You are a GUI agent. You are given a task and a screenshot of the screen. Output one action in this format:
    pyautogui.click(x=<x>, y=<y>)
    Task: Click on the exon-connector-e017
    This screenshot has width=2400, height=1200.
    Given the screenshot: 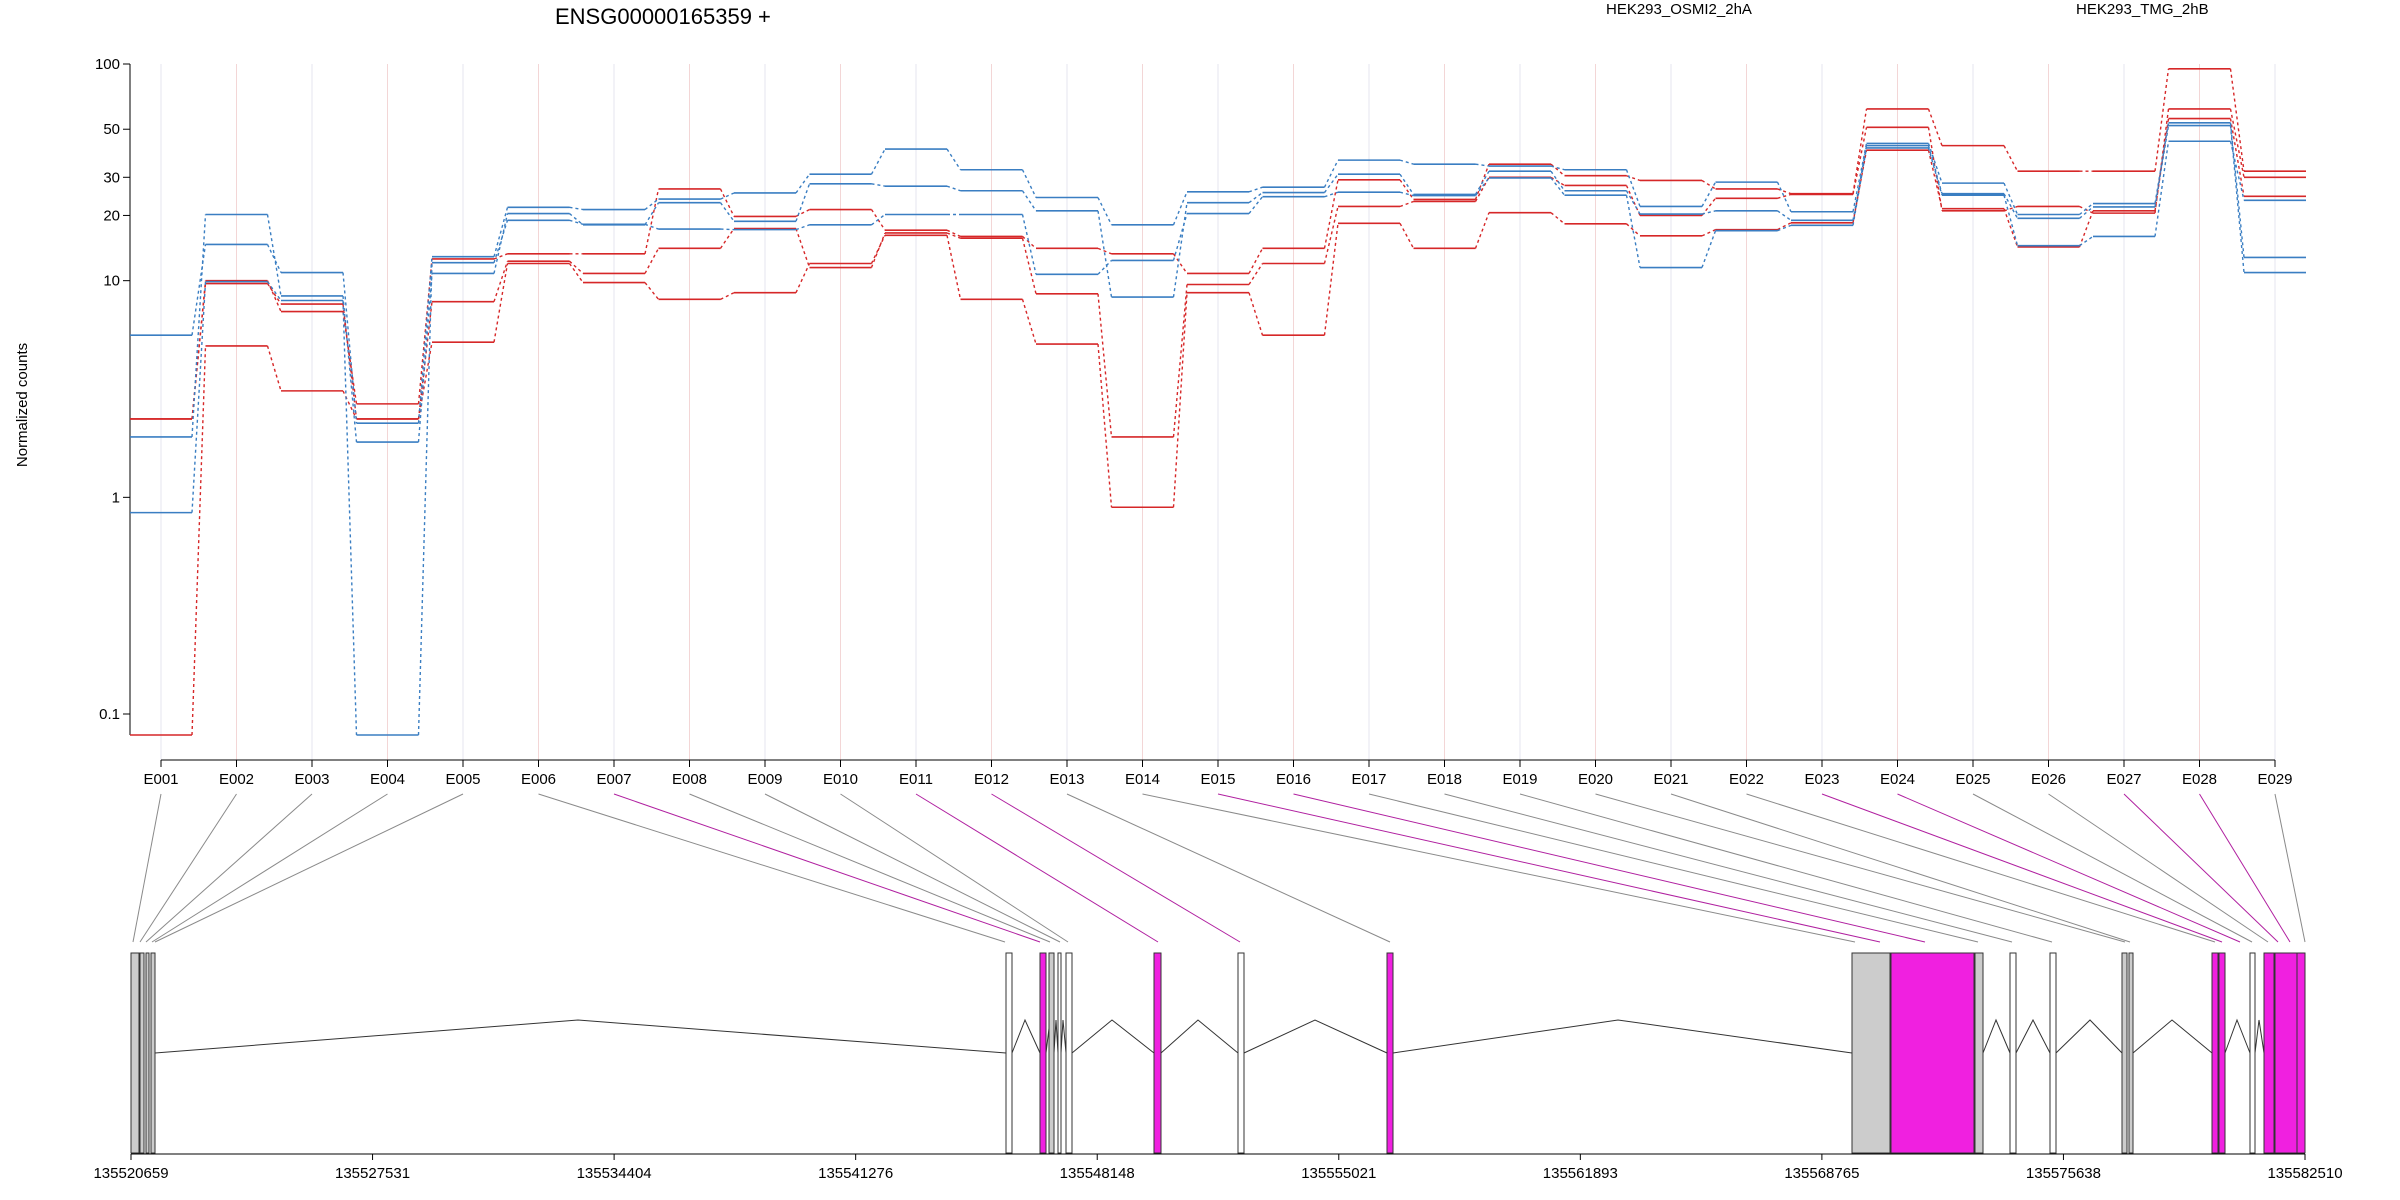 What is the action you would take?
    pyautogui.click(x=1673, y=868)
    